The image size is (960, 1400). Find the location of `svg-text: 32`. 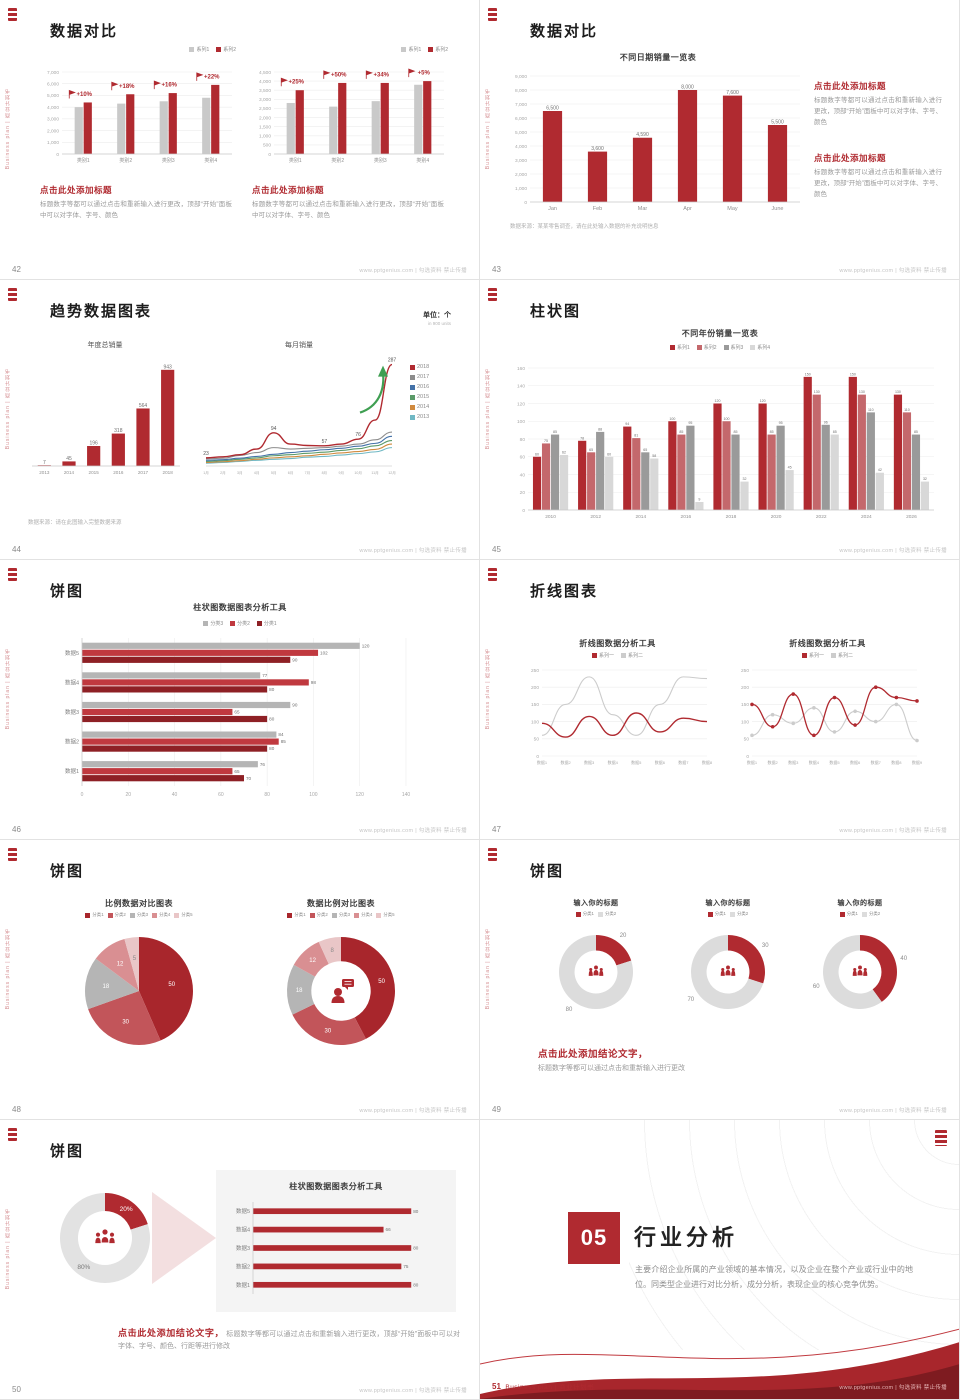

svg-text: 32 is located at coordinates (745, 479).